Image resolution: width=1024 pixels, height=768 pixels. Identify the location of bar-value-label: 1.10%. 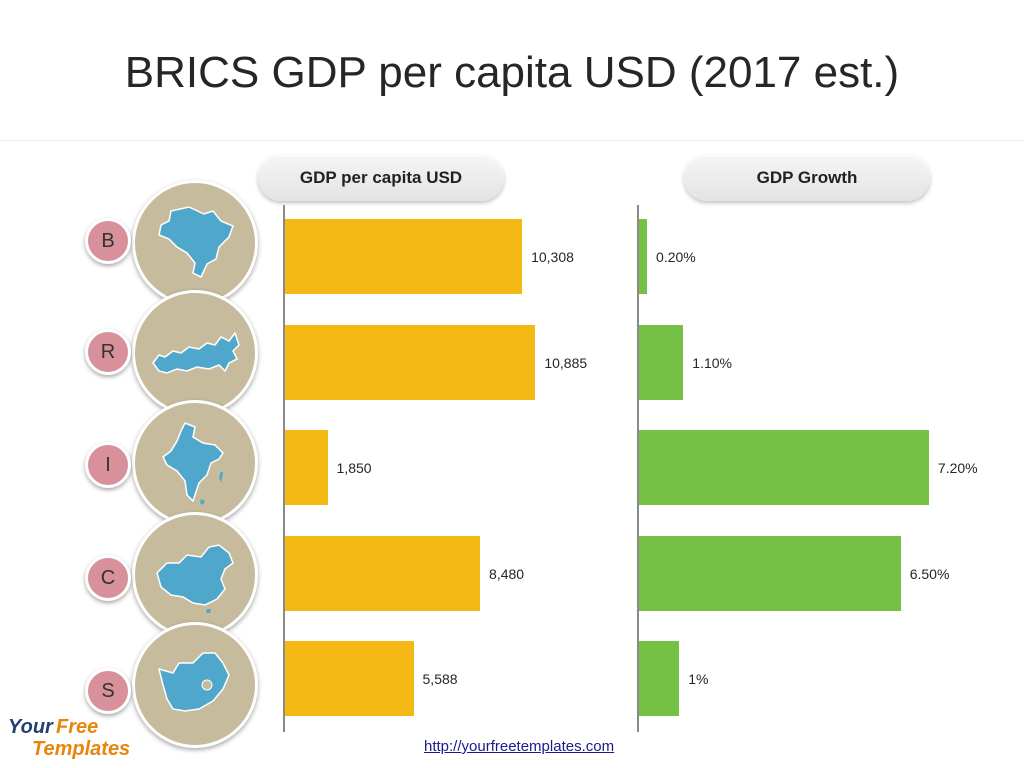
(712, 363).